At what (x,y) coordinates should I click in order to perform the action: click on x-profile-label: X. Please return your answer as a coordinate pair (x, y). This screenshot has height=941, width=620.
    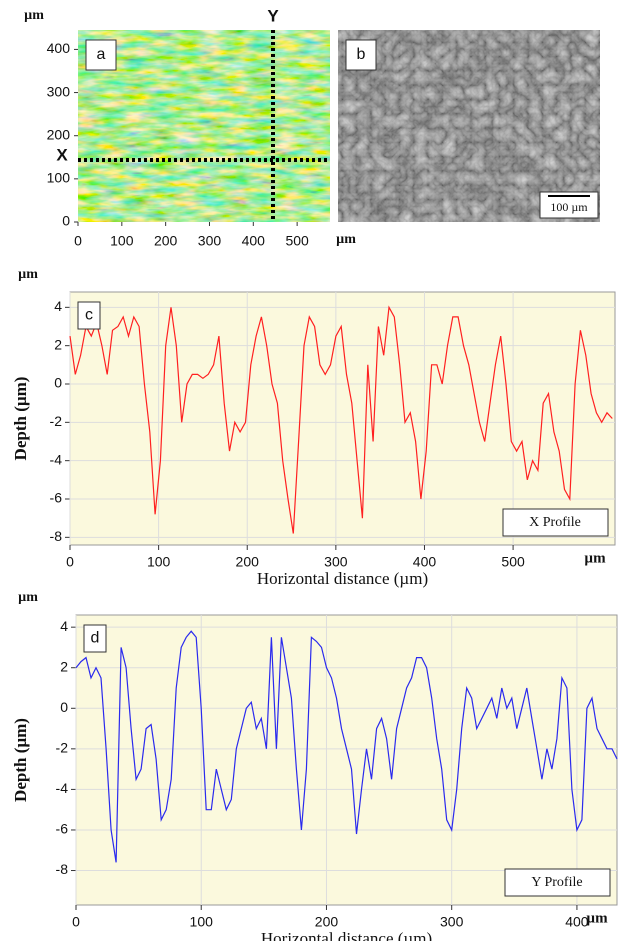
    Looking at the image, I should click on (62, 154).